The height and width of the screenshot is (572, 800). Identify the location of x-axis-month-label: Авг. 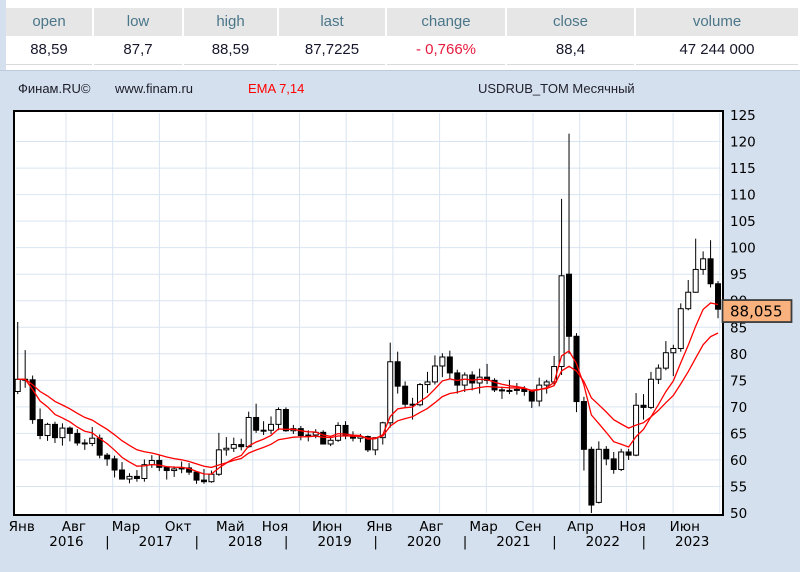
(74, 527).